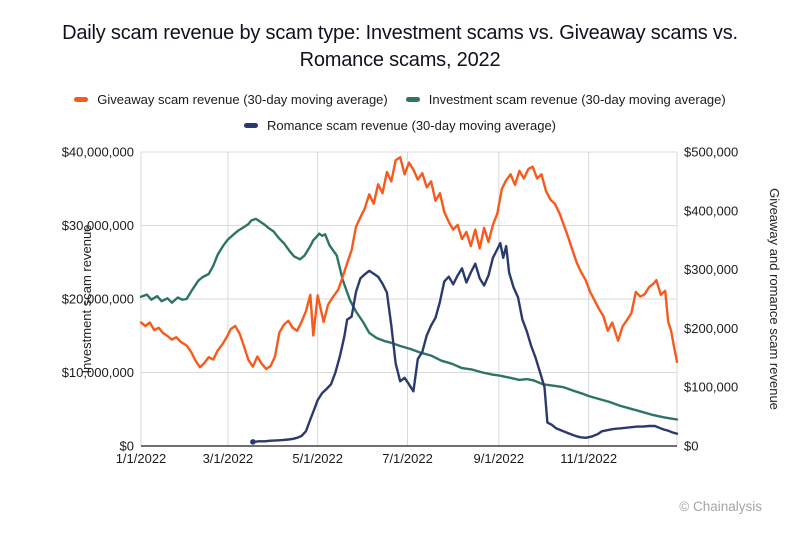 The width and height of the screenshot is (800, 533). Describe the element at coordinates (720, 506) in the screenshot. I see `credit: © Chainalysis` at that location.